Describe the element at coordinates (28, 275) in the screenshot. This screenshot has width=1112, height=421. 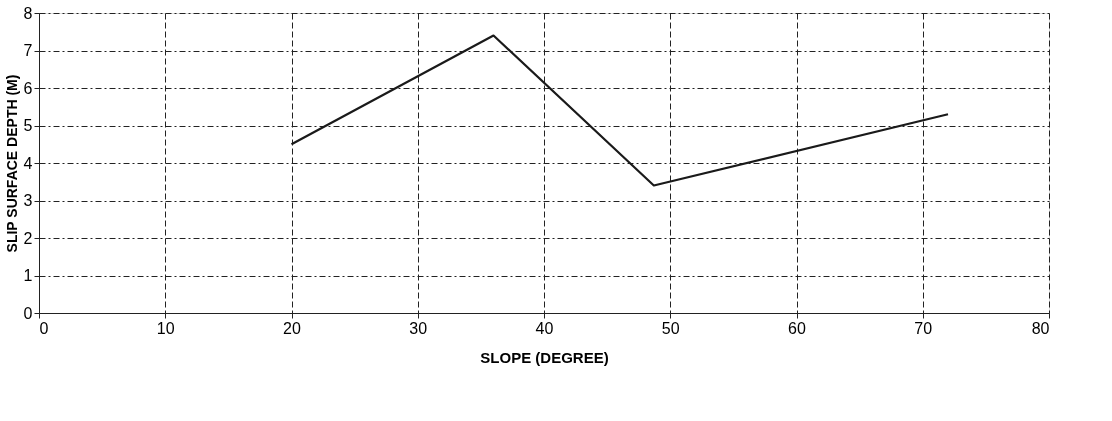
I see `y-tick-label: 1` at that location.